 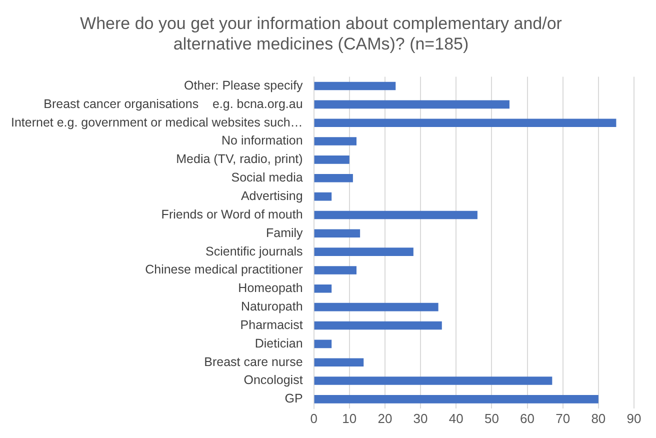 I want to click on y-tick-label: Pharmacist, so click(x=272, y=325).